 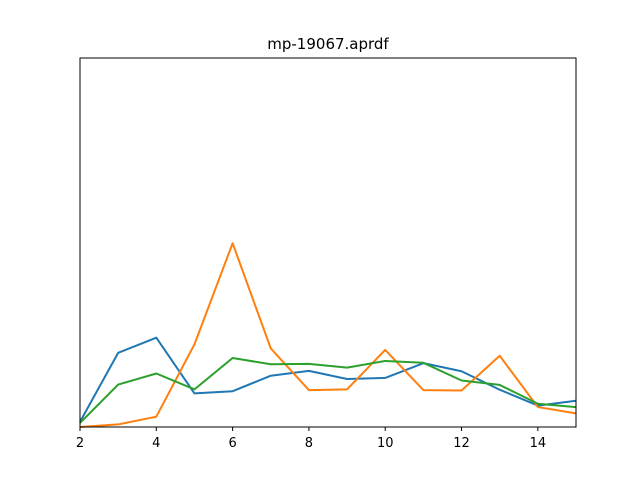 I want to click on axis-layer: 2 4 6 8 10 12 14, so click(x=311, y=439).